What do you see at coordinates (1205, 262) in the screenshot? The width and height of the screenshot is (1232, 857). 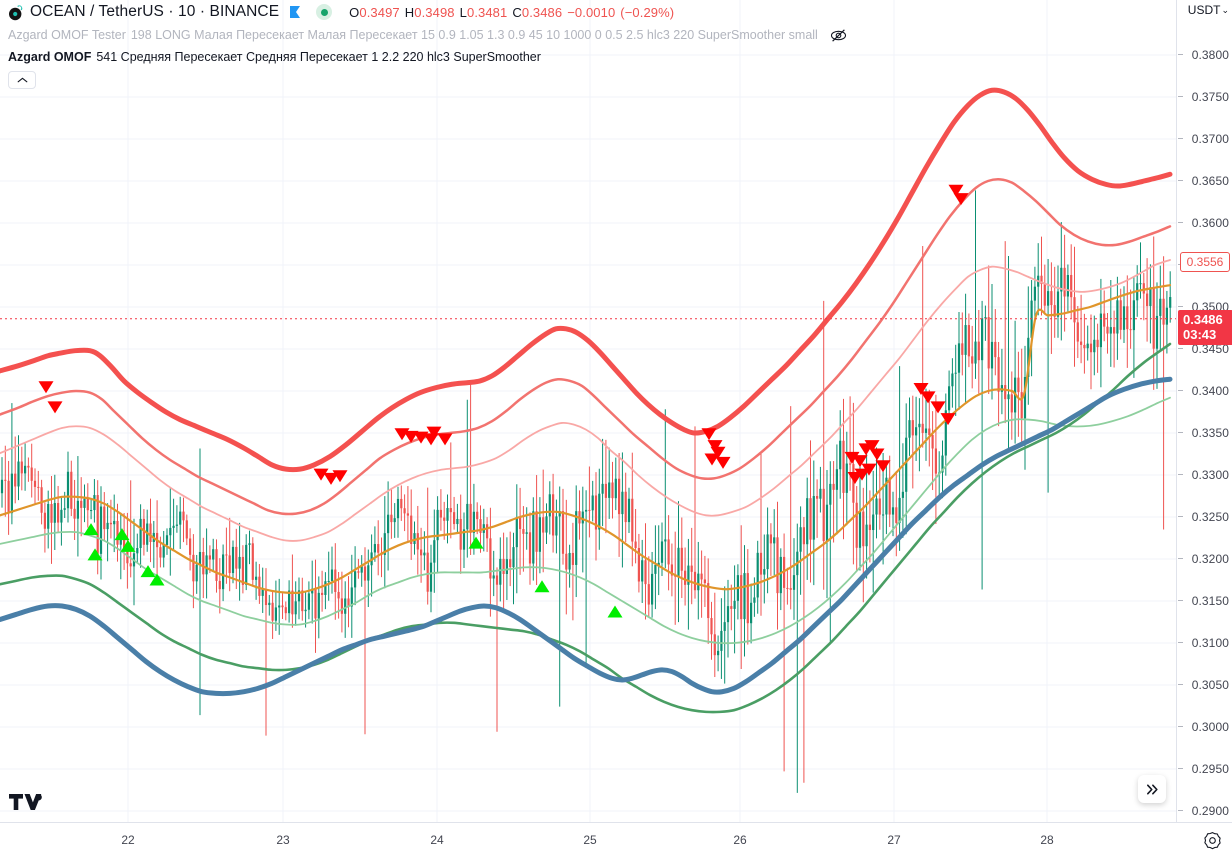 I see `ma-price-badge: 0.3556` at bounding box center [1205, 262].